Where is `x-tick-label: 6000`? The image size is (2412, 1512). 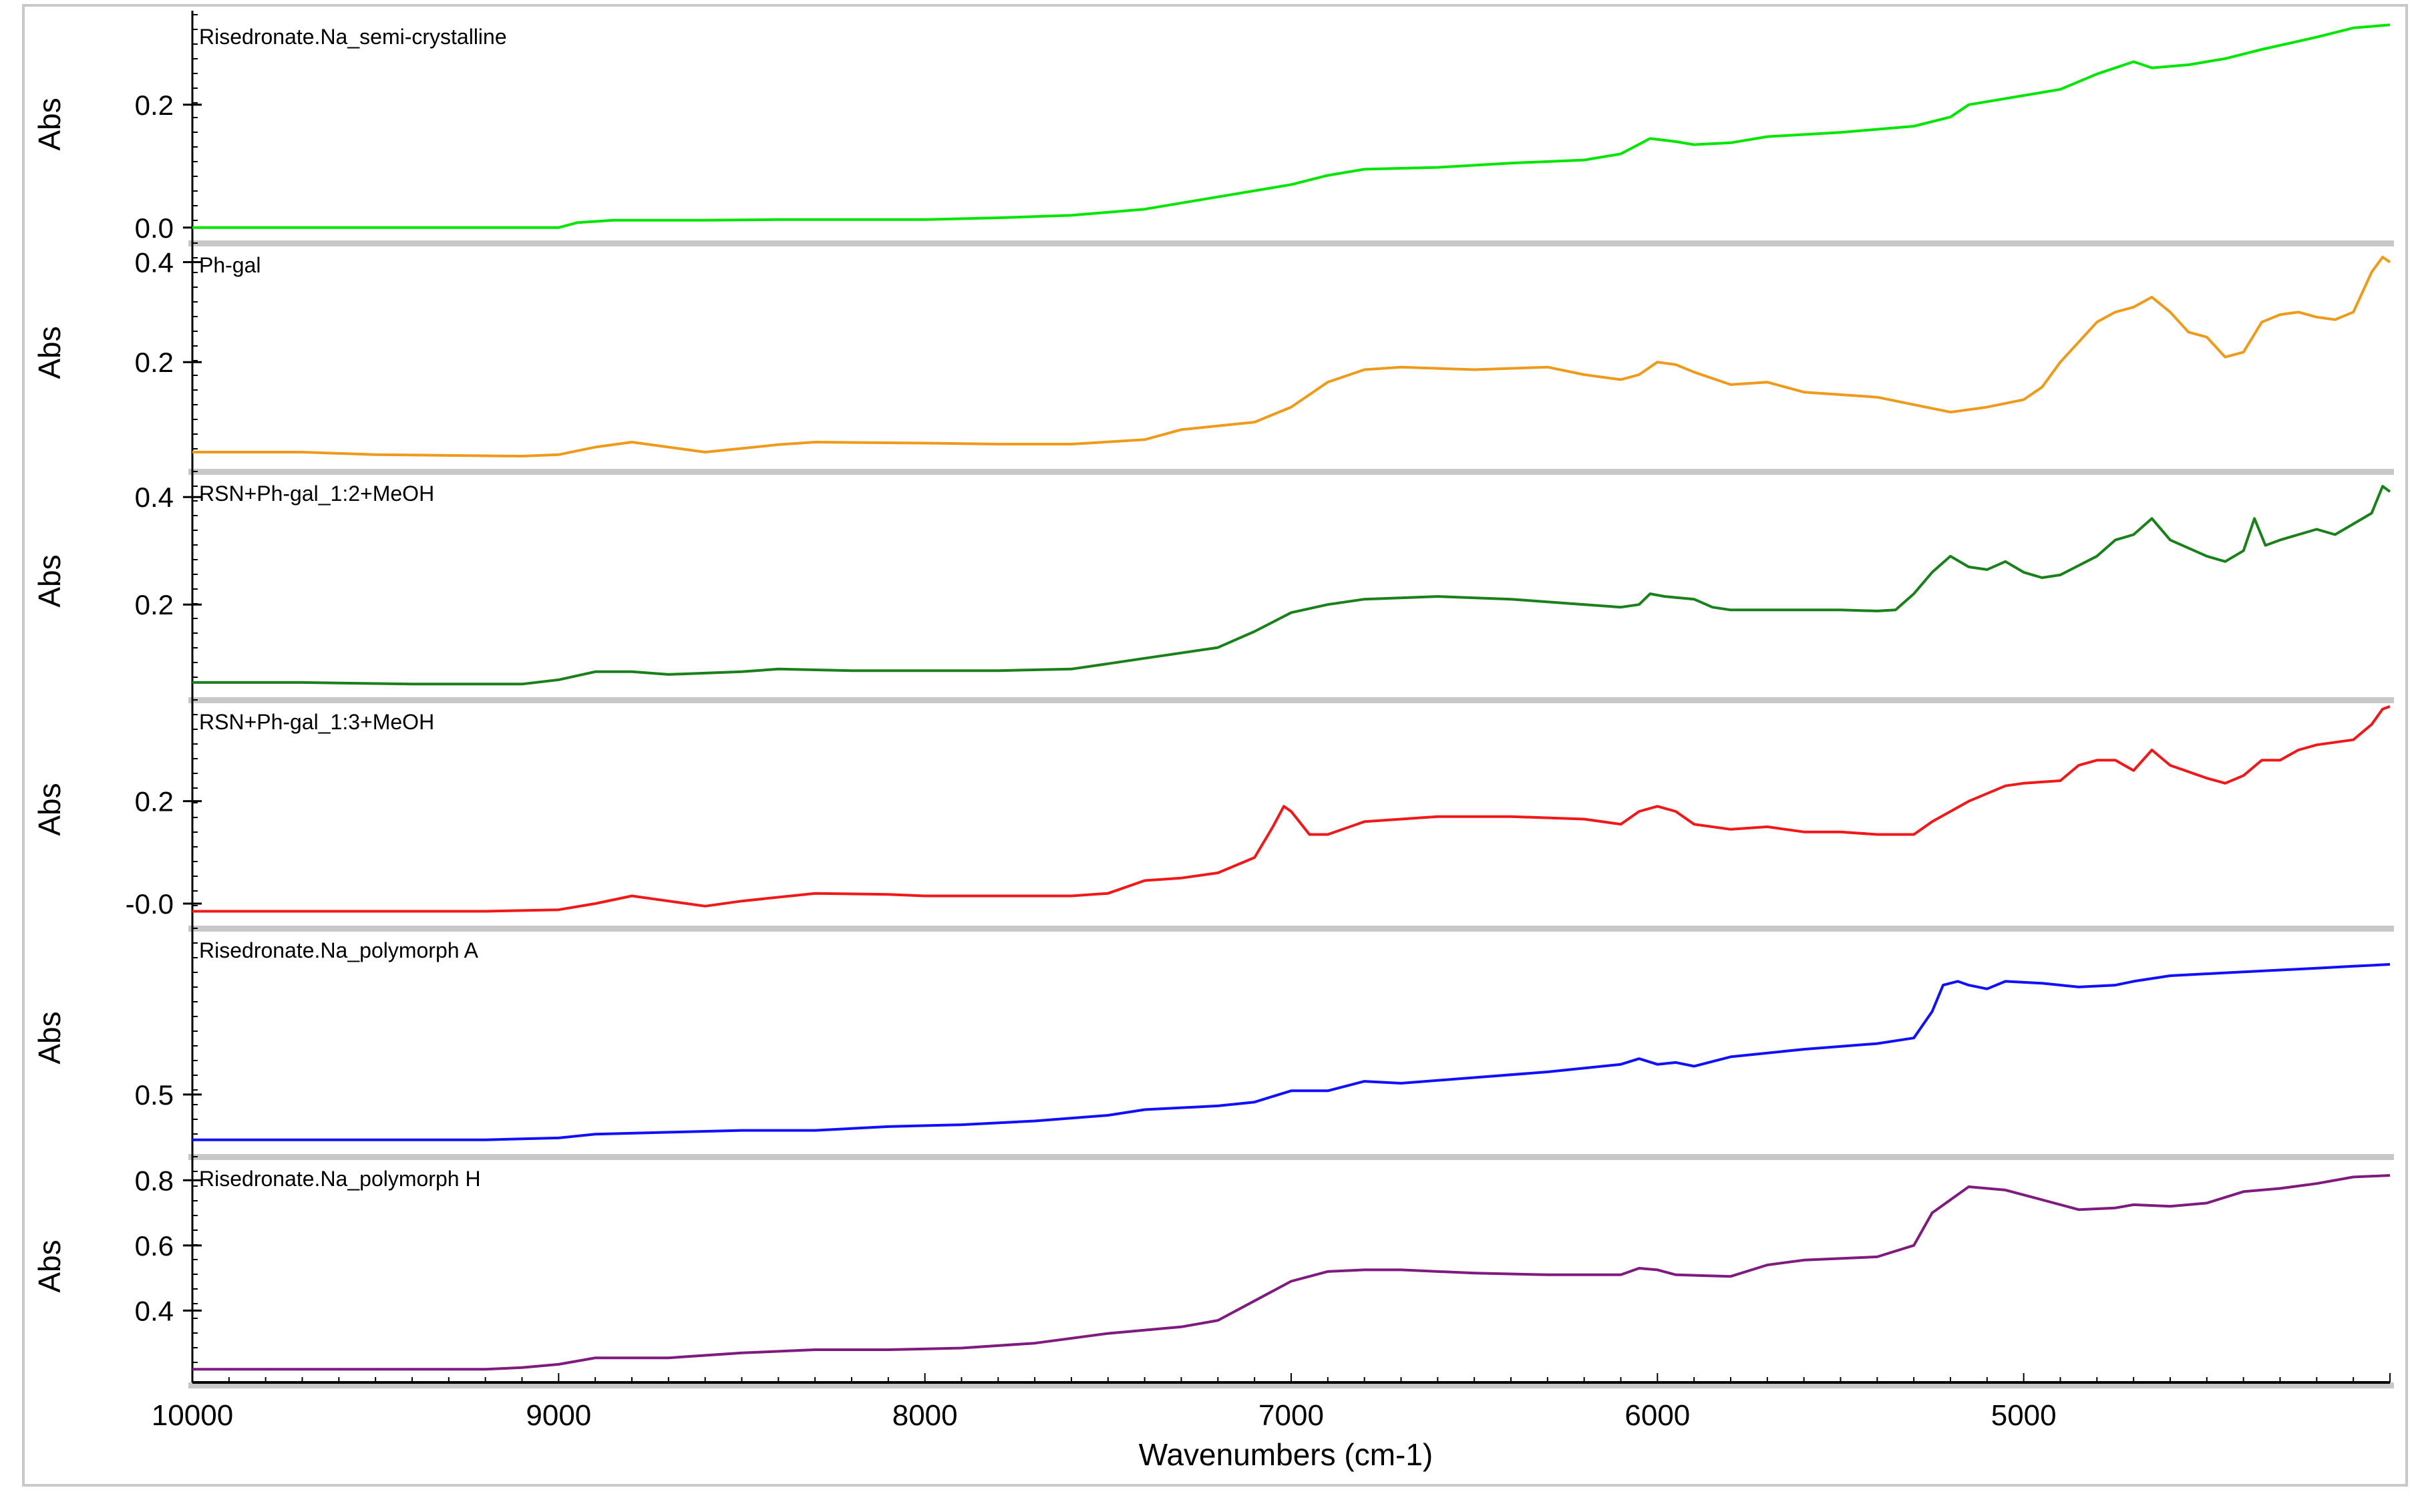 x-tick-label: 6000 is located at coordinates (1657, 1415).